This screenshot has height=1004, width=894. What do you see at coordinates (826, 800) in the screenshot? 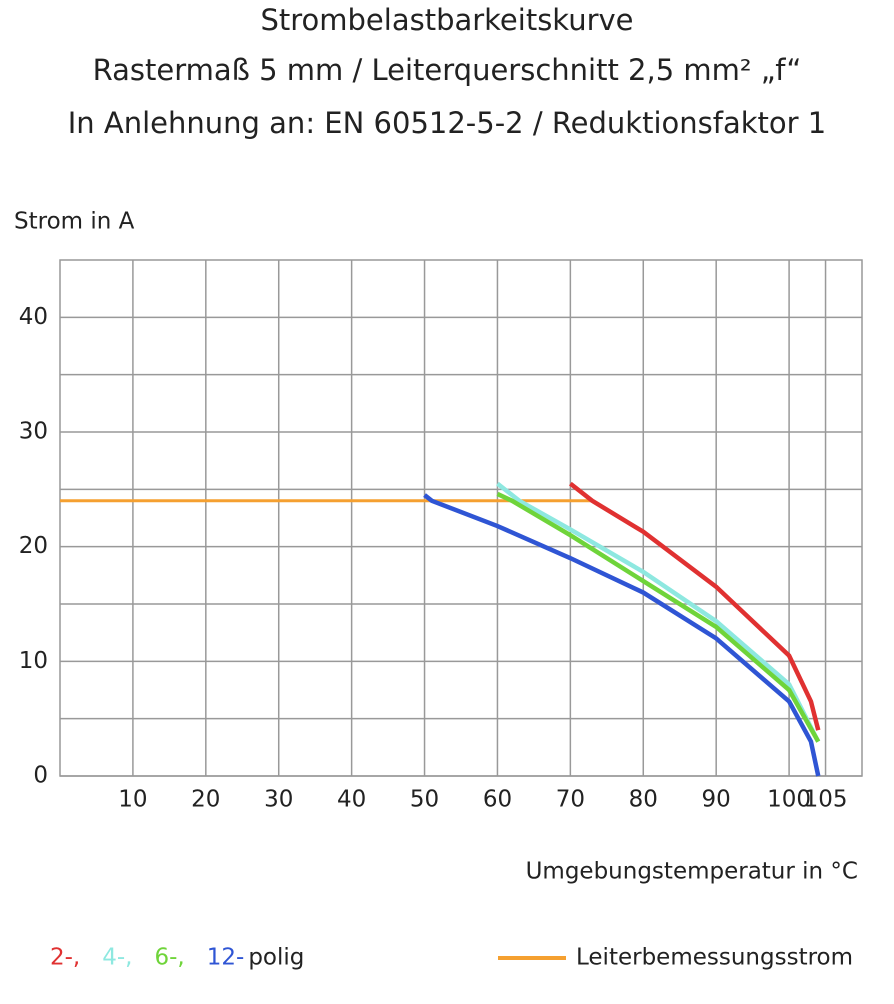
I see `x-tick-label: 105` at bounding box center [826, 800].